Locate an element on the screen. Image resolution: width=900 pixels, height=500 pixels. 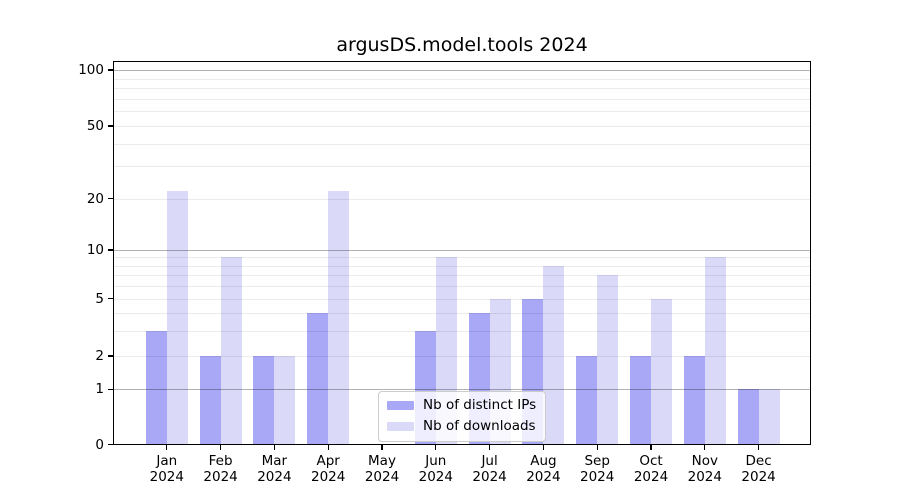
x-tick-label: Nov 2024 is located at coordinates (704, 469).